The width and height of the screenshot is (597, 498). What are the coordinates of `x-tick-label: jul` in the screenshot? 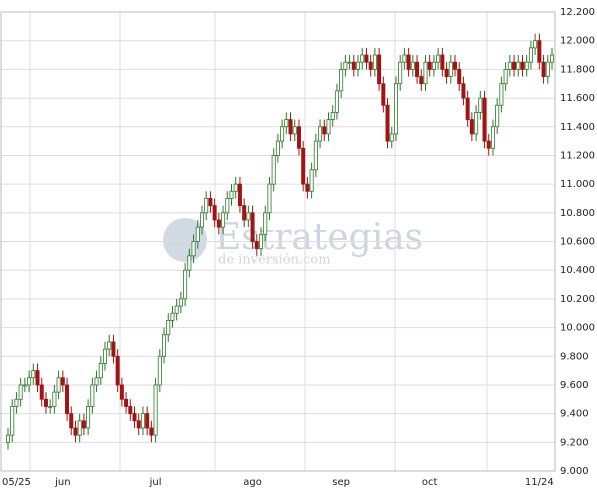 It's located at (155, 482).